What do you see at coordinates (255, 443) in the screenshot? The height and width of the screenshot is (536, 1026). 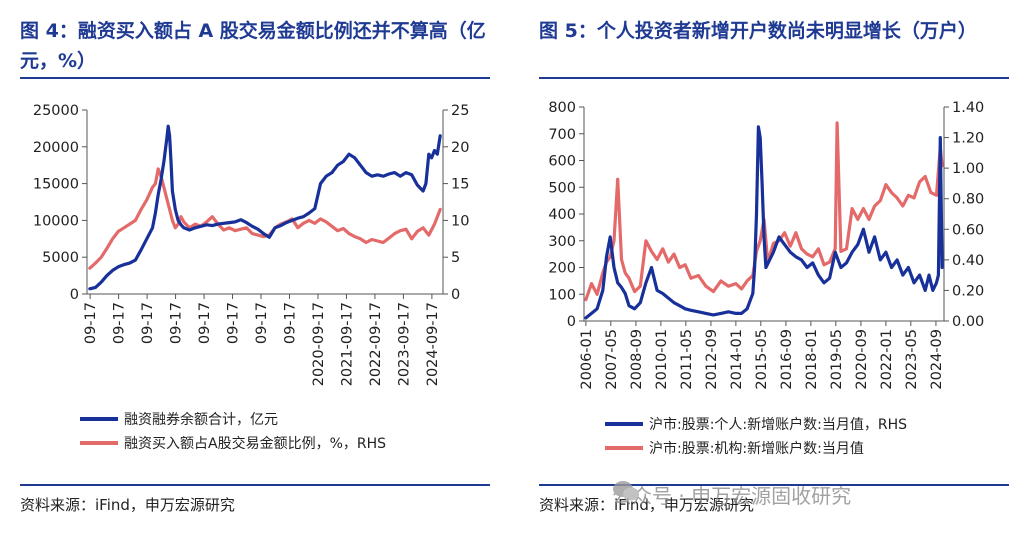 I see `left-legend-label-1: 融资买入额占A股交易金额比例，%，RHS` at bounding box center [255, 443].